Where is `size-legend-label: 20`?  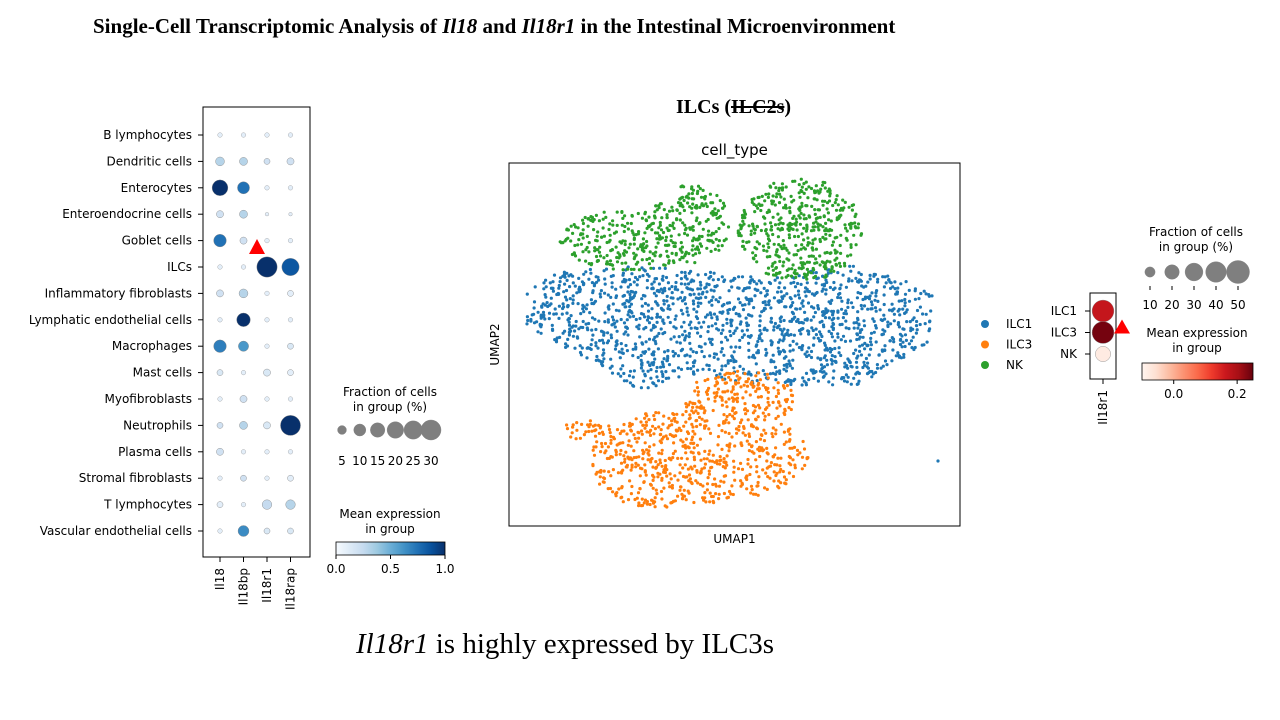
size-legend-label: 20 is located at coordinates (1171, 305).